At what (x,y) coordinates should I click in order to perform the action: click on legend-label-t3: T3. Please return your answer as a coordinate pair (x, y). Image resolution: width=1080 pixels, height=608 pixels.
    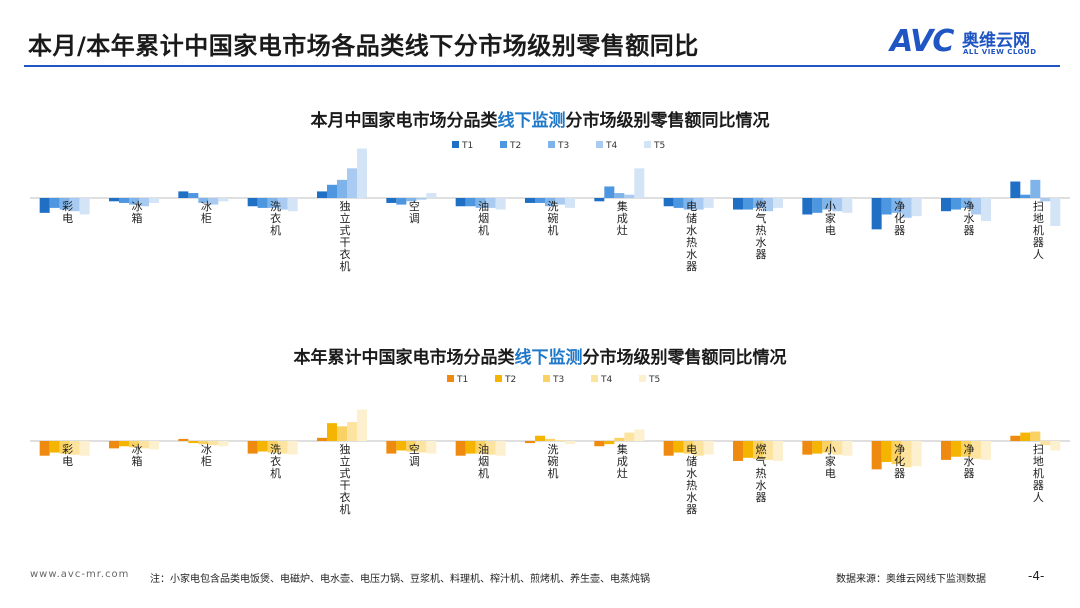
    Looking at the image, I should click on (563, 146).